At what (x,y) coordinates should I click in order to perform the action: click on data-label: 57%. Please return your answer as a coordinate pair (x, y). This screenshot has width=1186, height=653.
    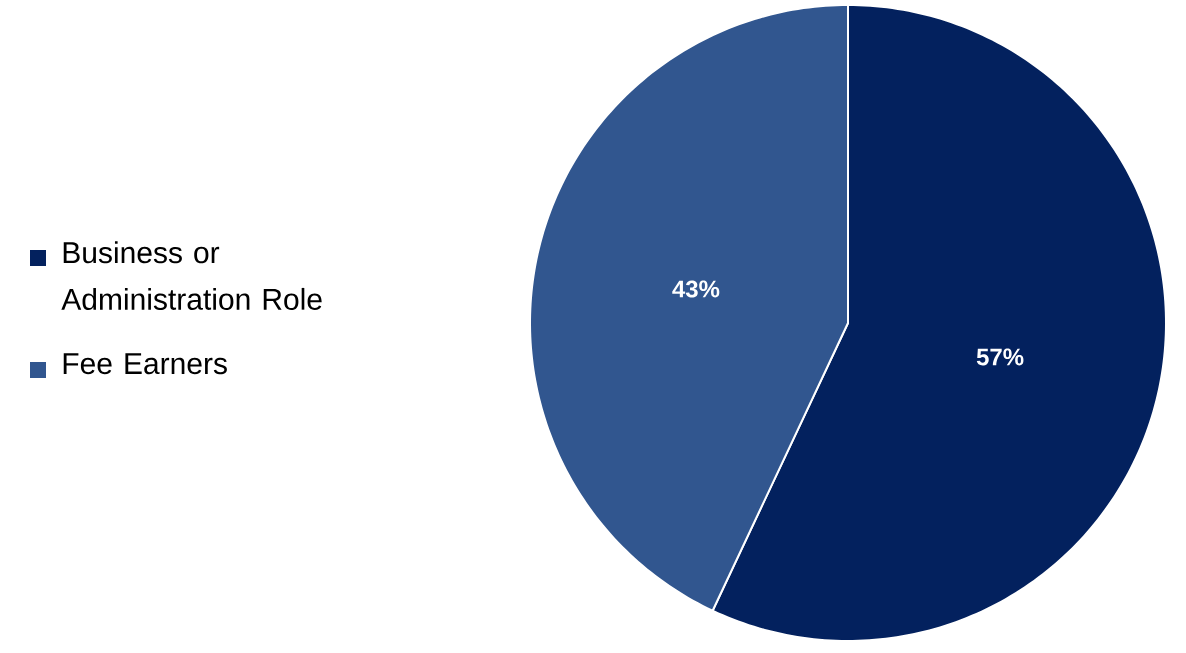
    Looking at the image, I should click on (1000, 357).